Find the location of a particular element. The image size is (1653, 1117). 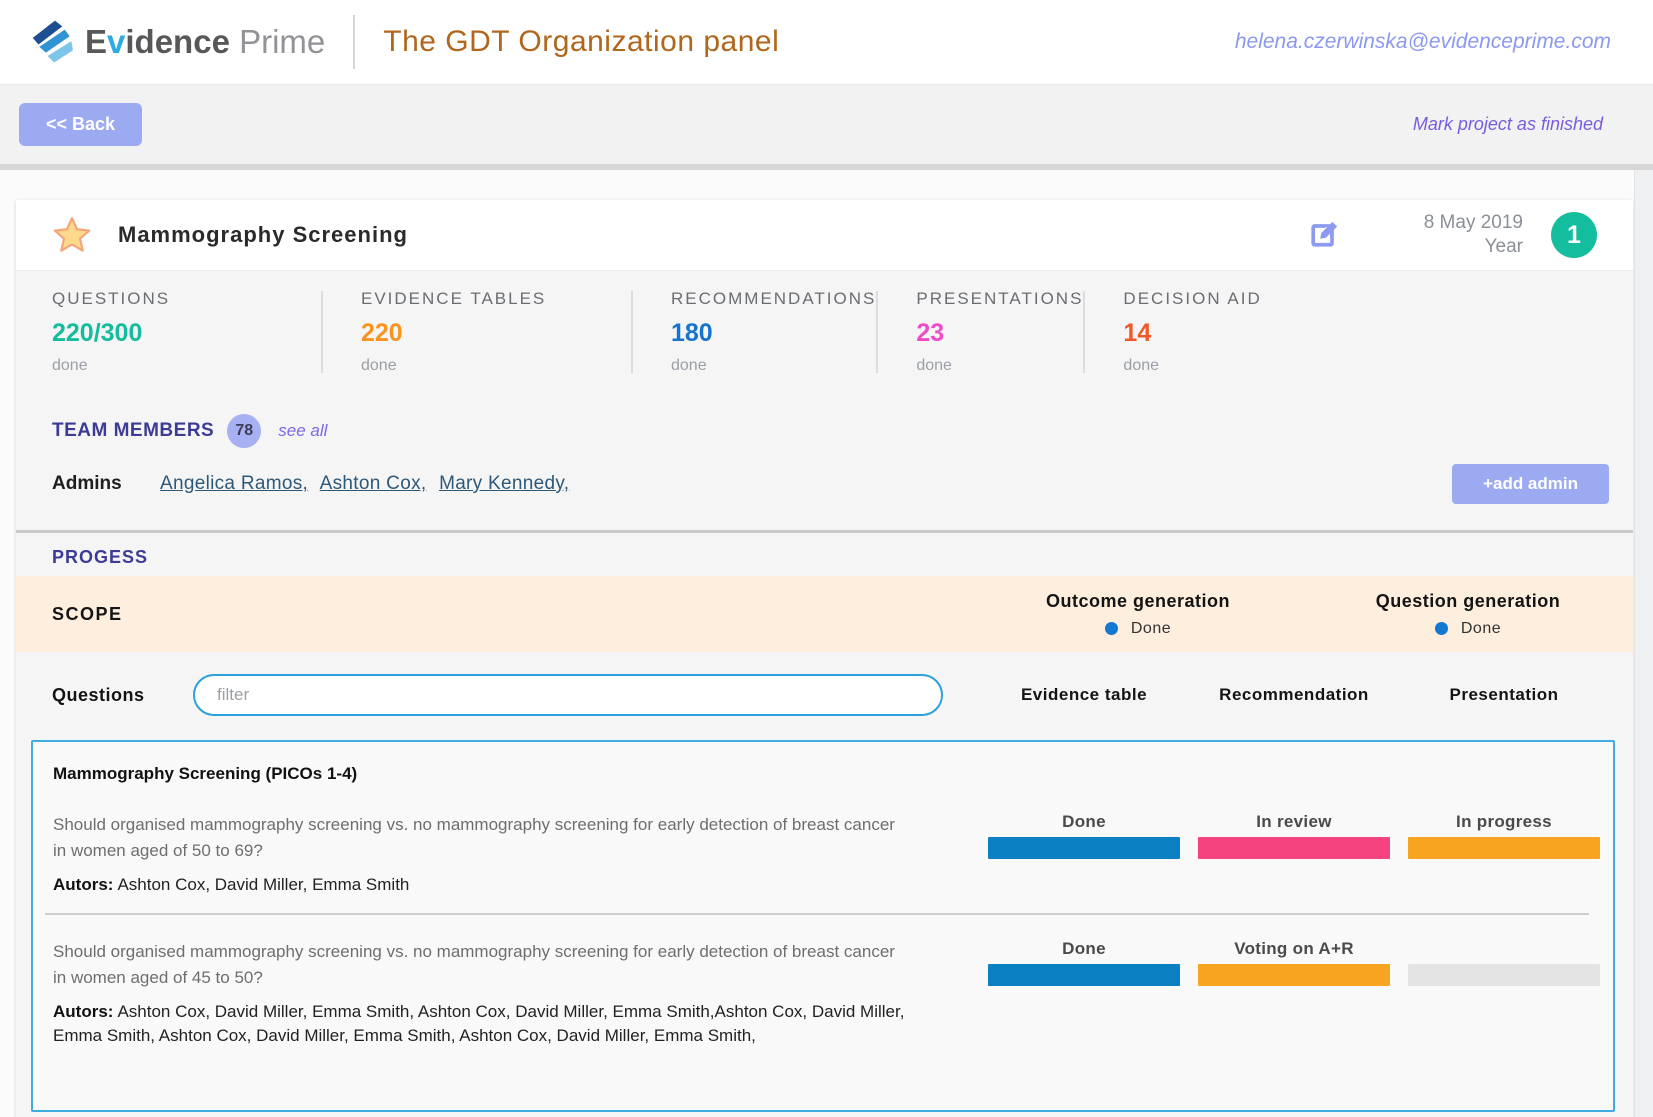

column-recommendation: Recommendation is located at coordinates (1294, 694).